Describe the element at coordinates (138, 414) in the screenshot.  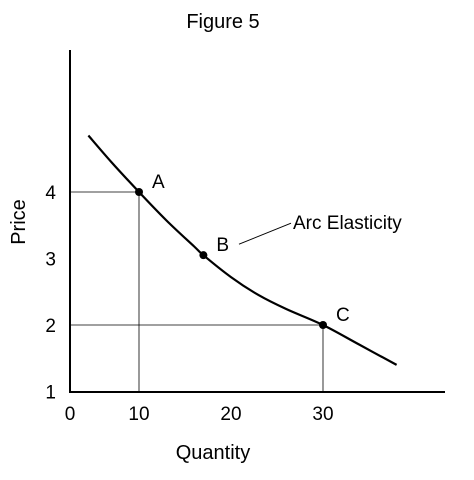
I see `x-tick-label-10: 10` at that location.